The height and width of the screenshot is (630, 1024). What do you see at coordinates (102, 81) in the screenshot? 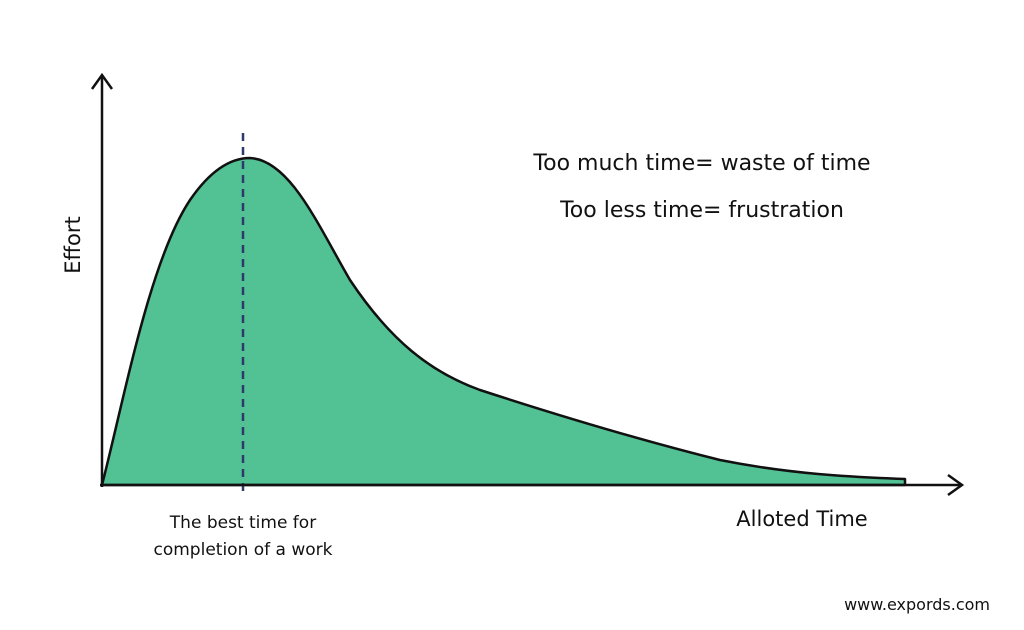
I see `y-axis-arrow` at bounding box center [102, 81].